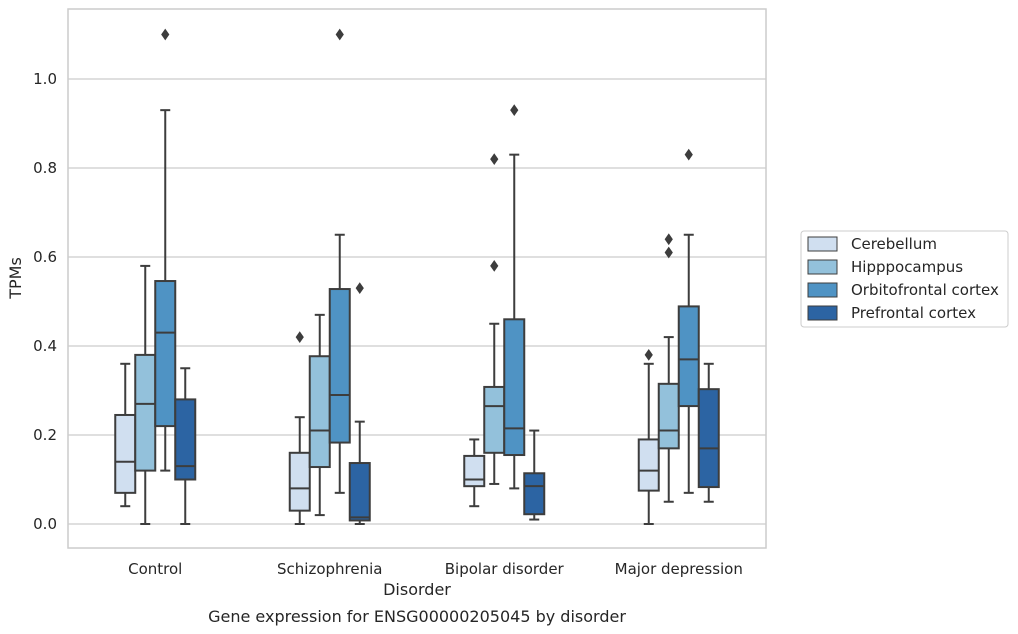 This screenshot has width=1018, height=634. Describe the element at coordinates (45, 301) in the screenshot. I see `y-tick-labels: 0.0 0.2 0.4 0.6 0.8 1.0` at that location.